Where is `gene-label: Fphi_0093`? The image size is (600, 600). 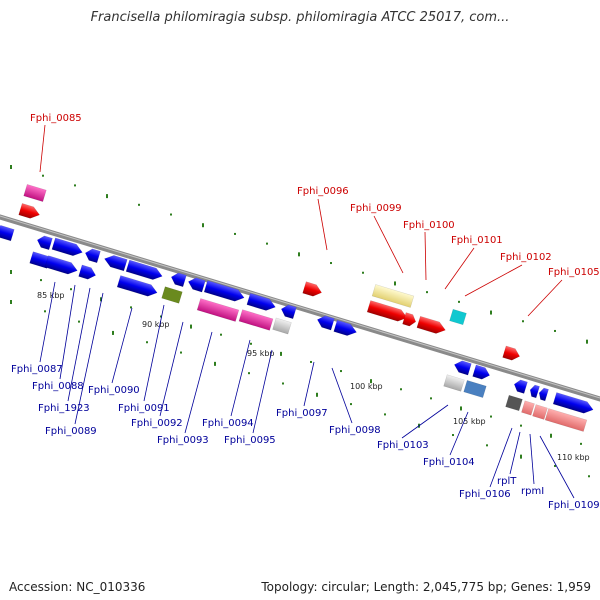 gene-label: Fphi_0093 is located at coordinates (183, 440).